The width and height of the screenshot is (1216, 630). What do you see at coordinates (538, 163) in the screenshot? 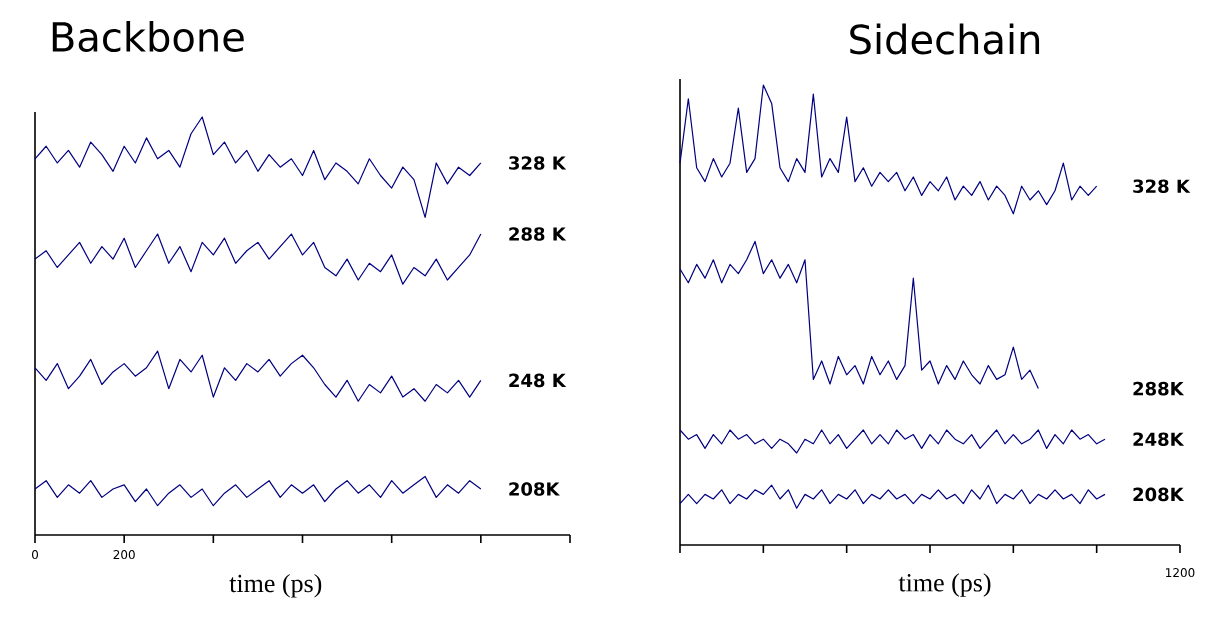
I see `series-label: 328 K` at bounding box center [538, 163].